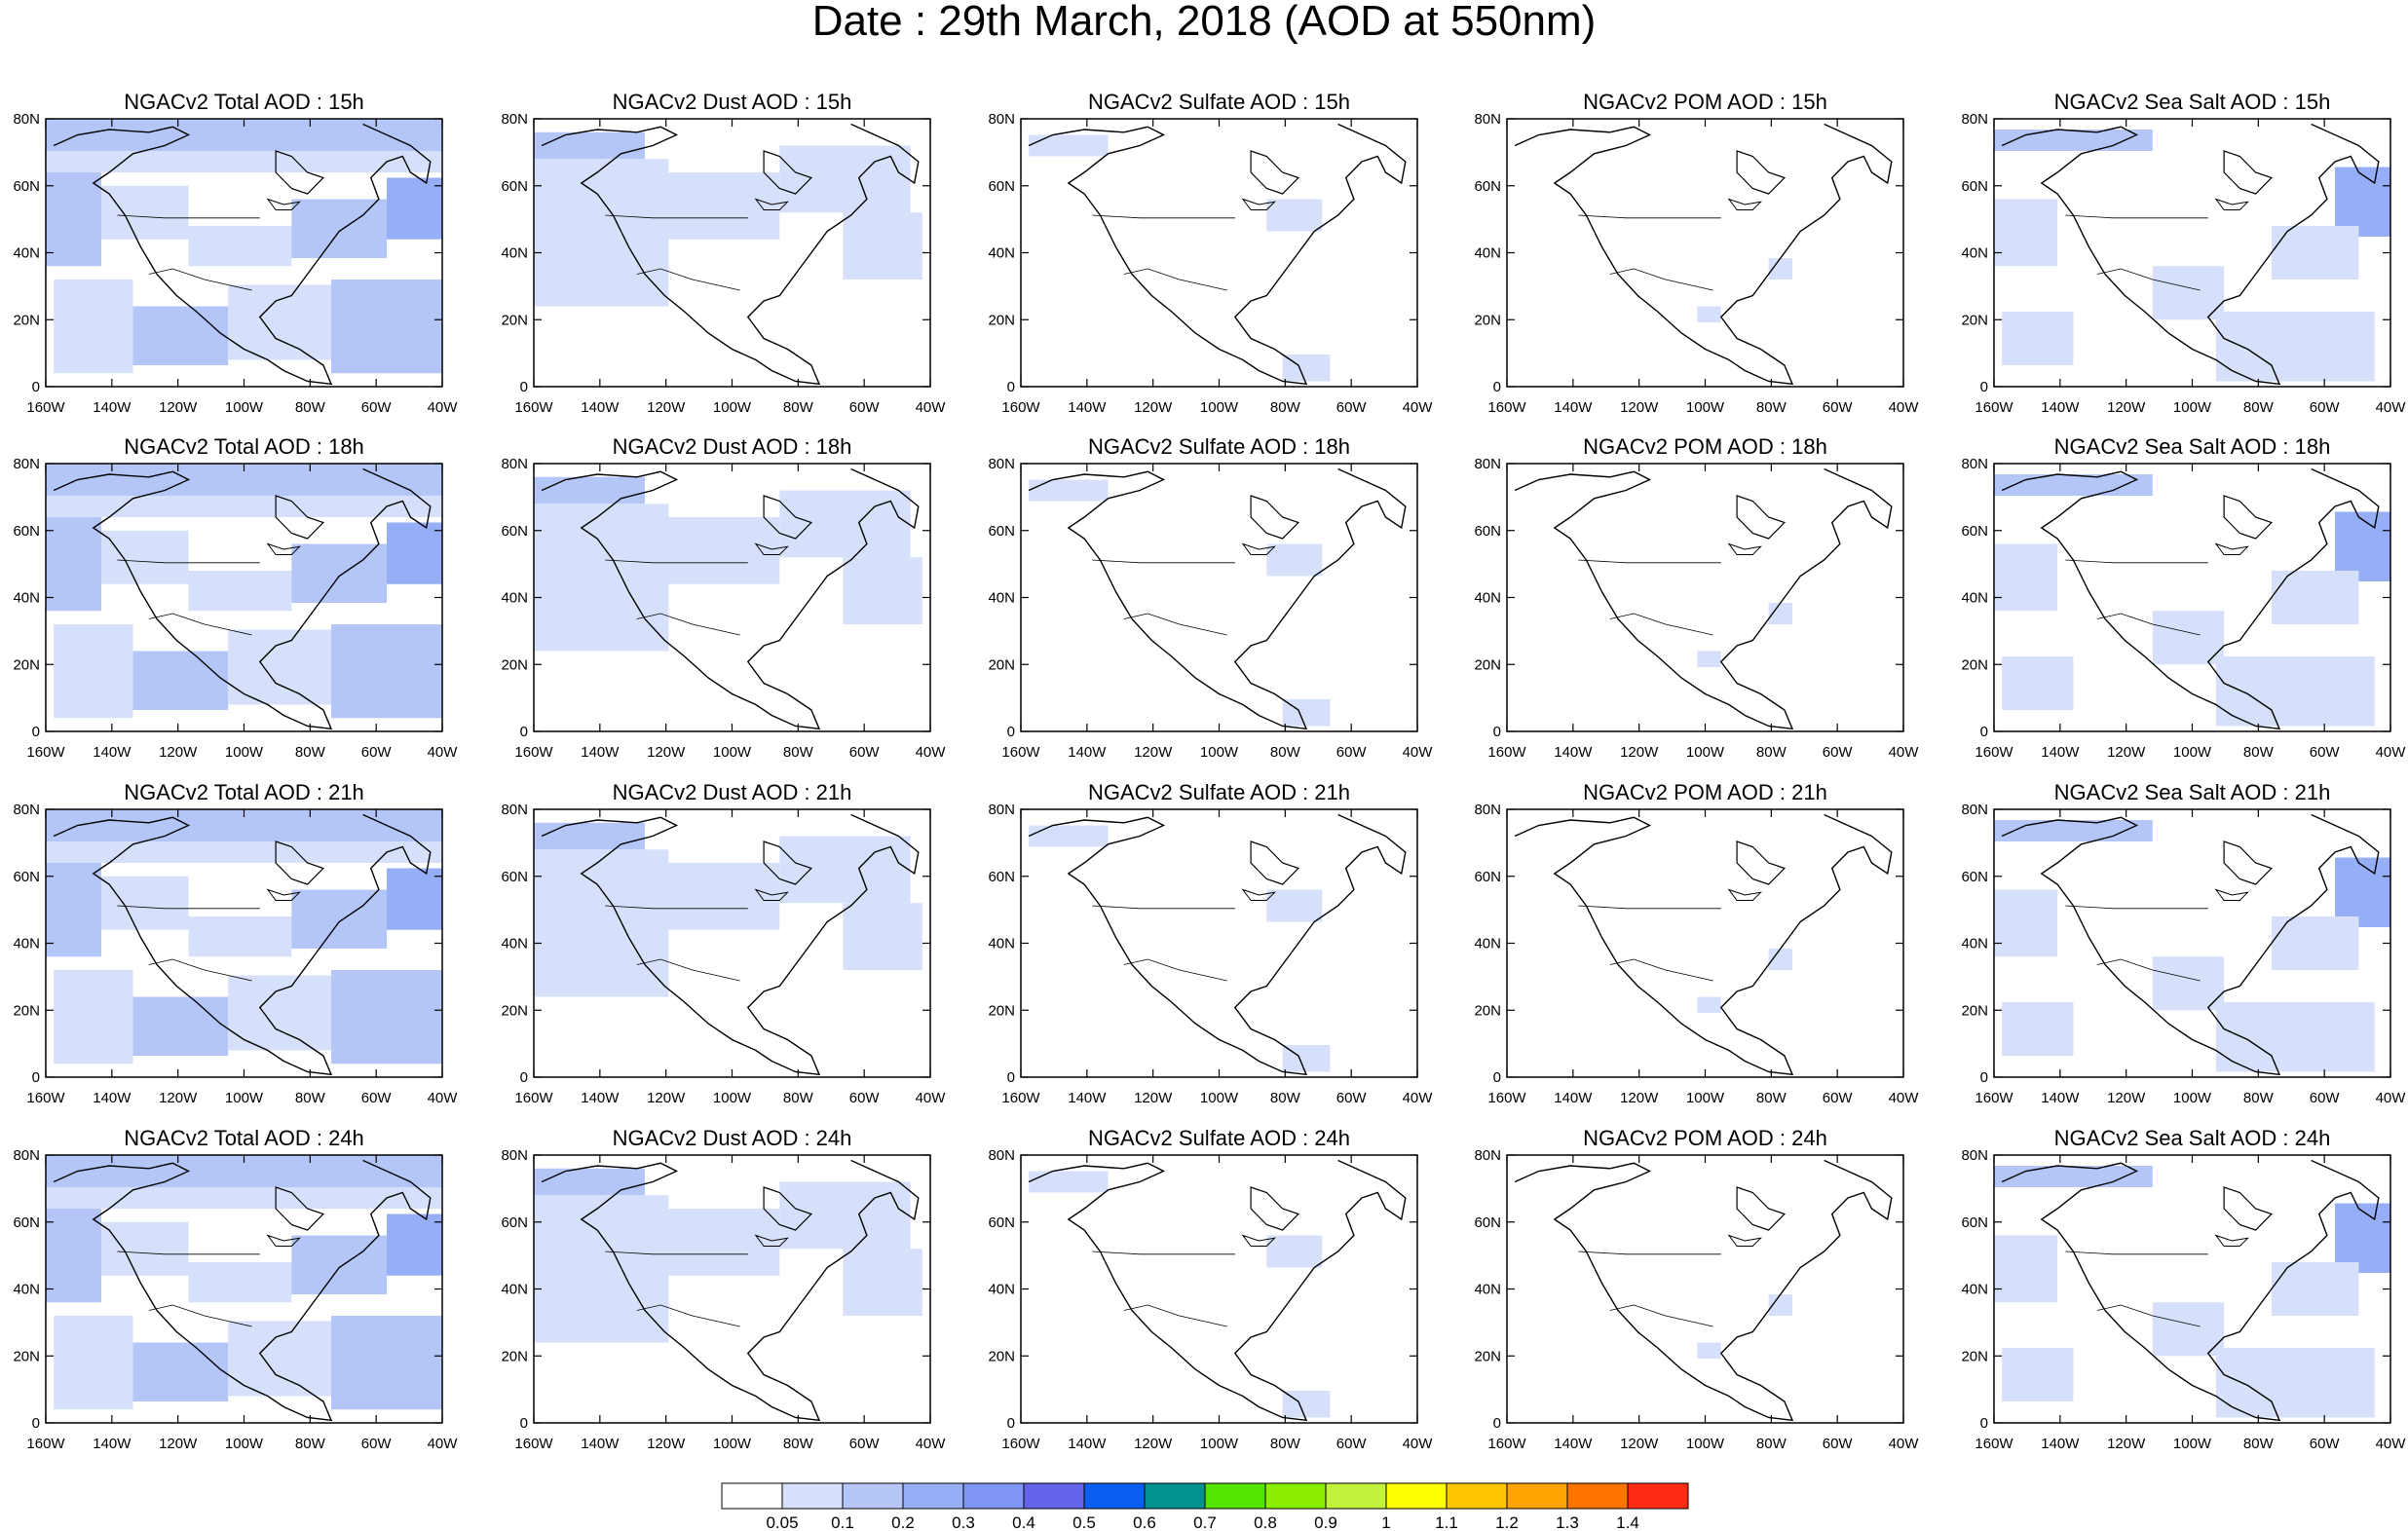  Describe the element at coordinates (1705, 792) in the screenshot. I see `panel-title: NGACv2 POM AOD : 21h` at that location.